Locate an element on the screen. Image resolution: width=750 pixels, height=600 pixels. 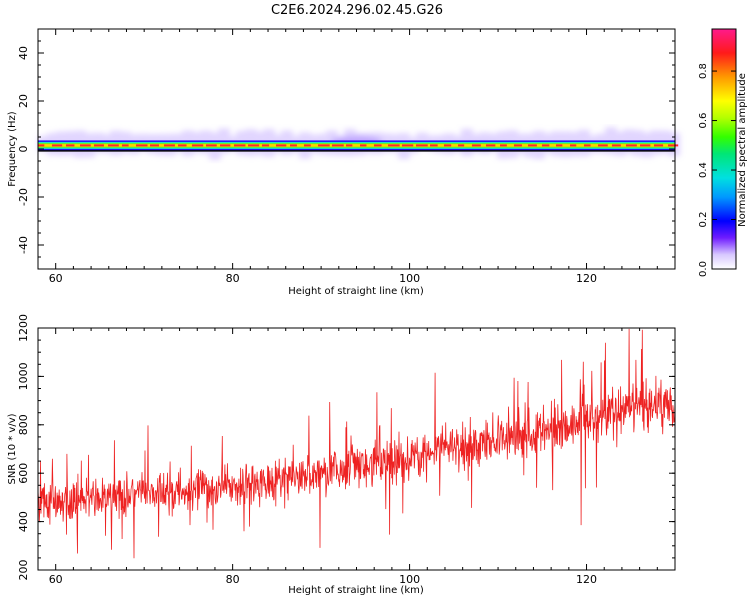
colorbar-tick-label: 0.6 is located at coordinates (703, 121).